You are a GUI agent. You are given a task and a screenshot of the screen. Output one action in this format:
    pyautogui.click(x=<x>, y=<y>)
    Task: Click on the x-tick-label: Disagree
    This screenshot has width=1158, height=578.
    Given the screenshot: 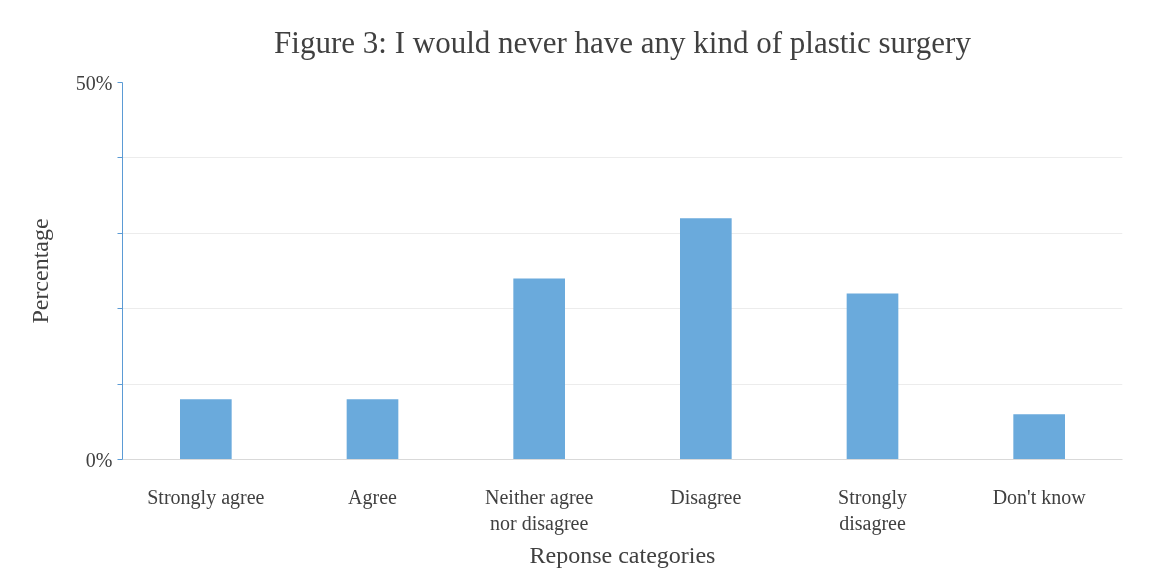 What is the action you would take?
    pyautogui.click(x=706, y=497)
    